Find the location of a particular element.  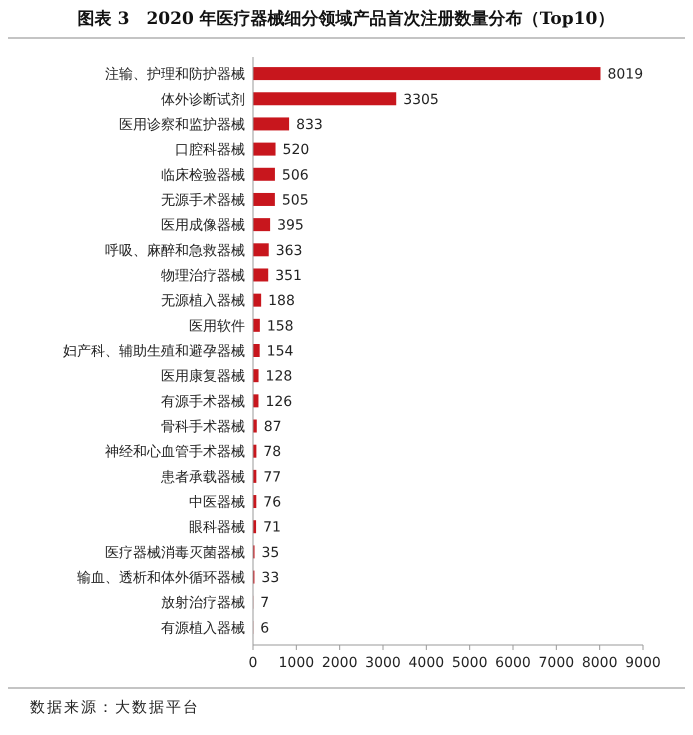

data-label: 3305 is located at coordinates (421, 100).